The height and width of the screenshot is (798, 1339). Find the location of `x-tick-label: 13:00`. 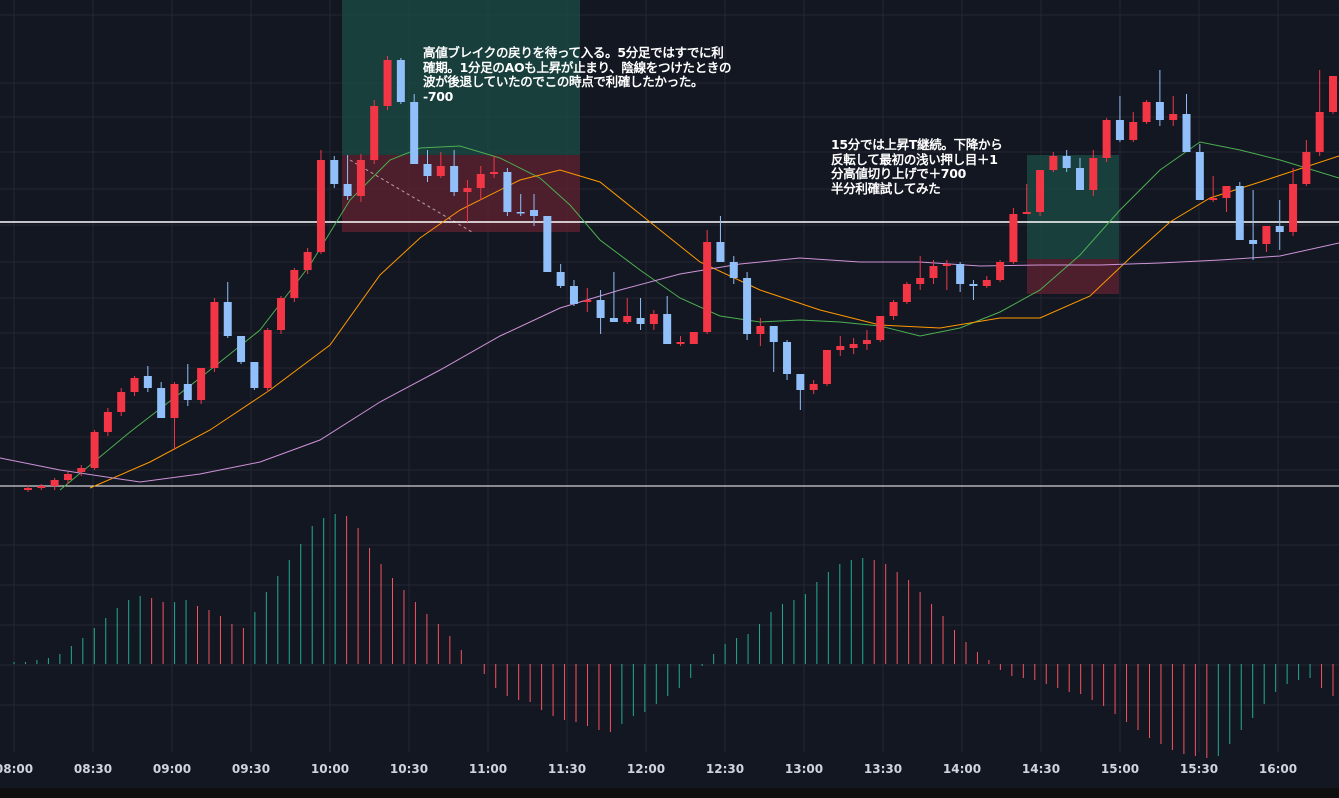

x-tick-label: 13:00 is located at coordinates (804, 769).